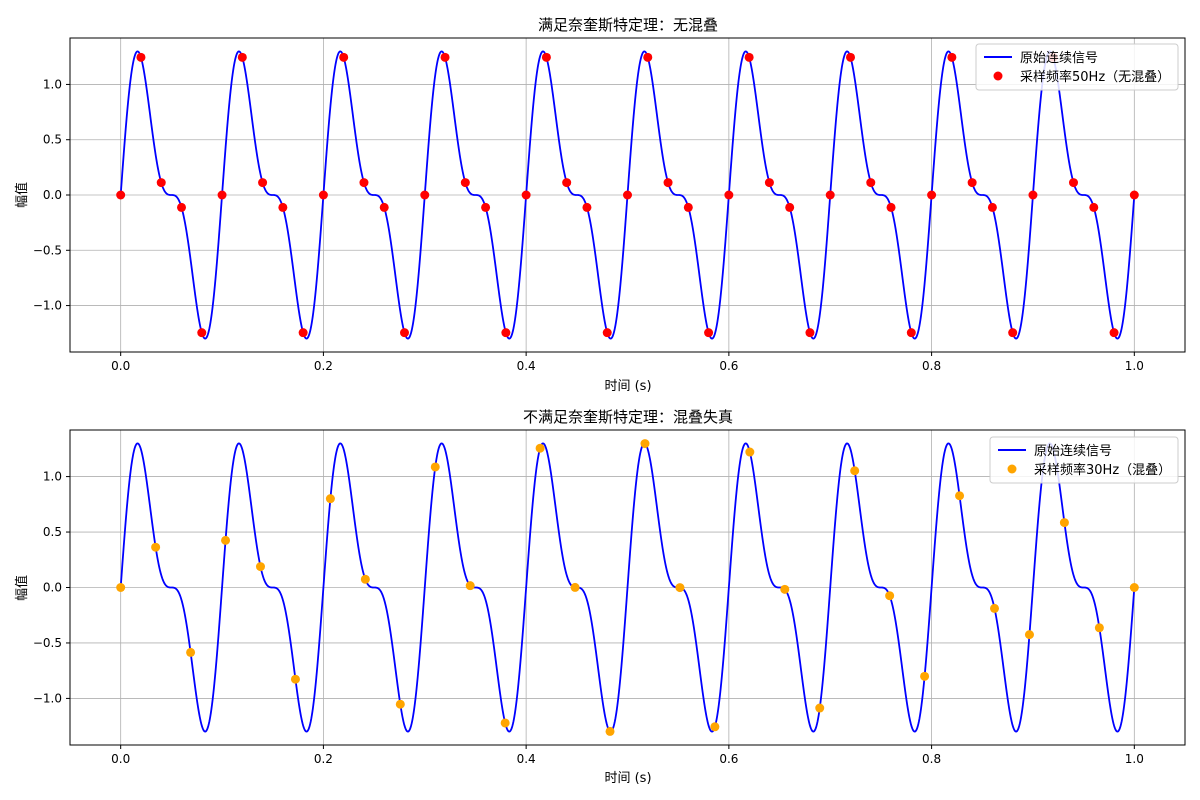 This screenshot has height=800, width=1200. What do you see at coordinates (931, 366) in the screenshot?
I see `x-tick-label: 0.8` at bounding box center [931, 366].